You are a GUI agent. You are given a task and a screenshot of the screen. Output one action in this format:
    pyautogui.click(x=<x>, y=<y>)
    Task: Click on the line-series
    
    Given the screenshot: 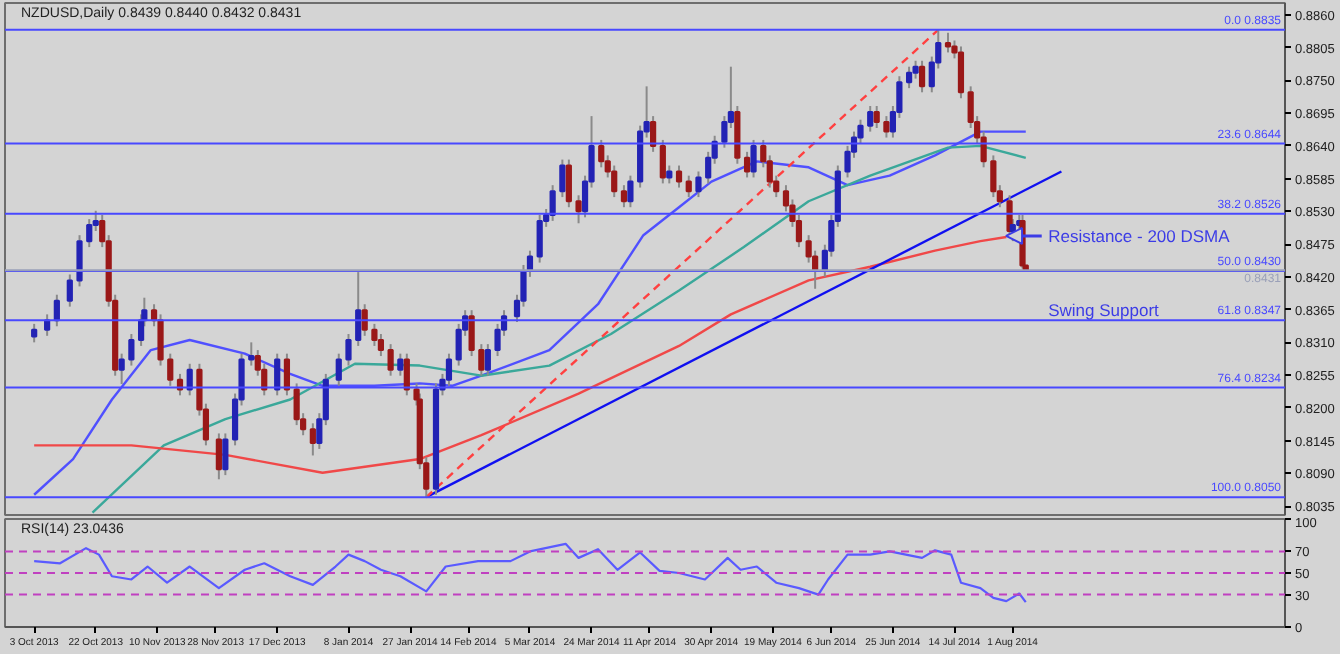 What is the action you would take?
    pyautogui.click(x=530, y=573)
    